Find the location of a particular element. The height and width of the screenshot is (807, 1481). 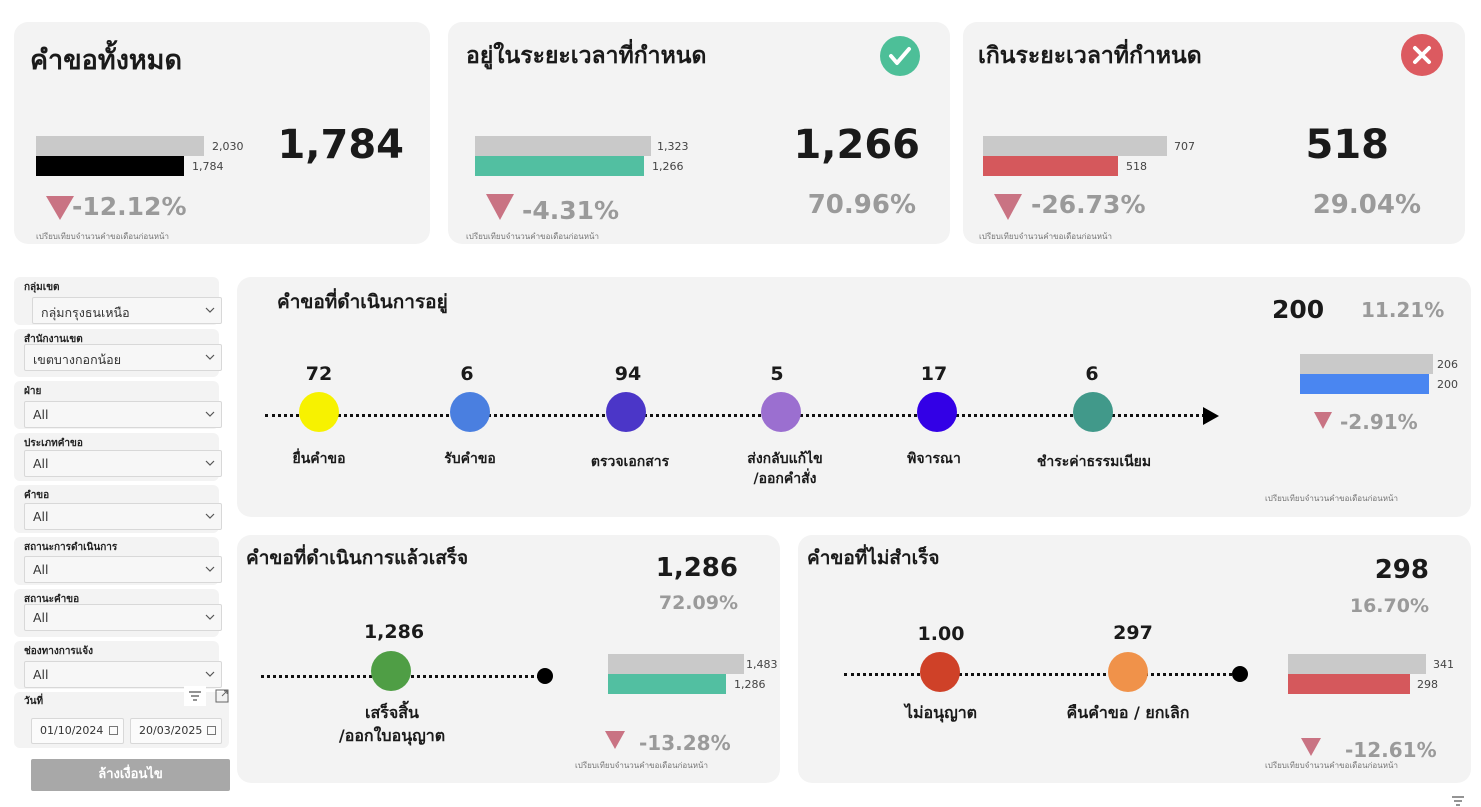

filter-label: สถานะการดำเนินการ is located at coordinates (71, 547).